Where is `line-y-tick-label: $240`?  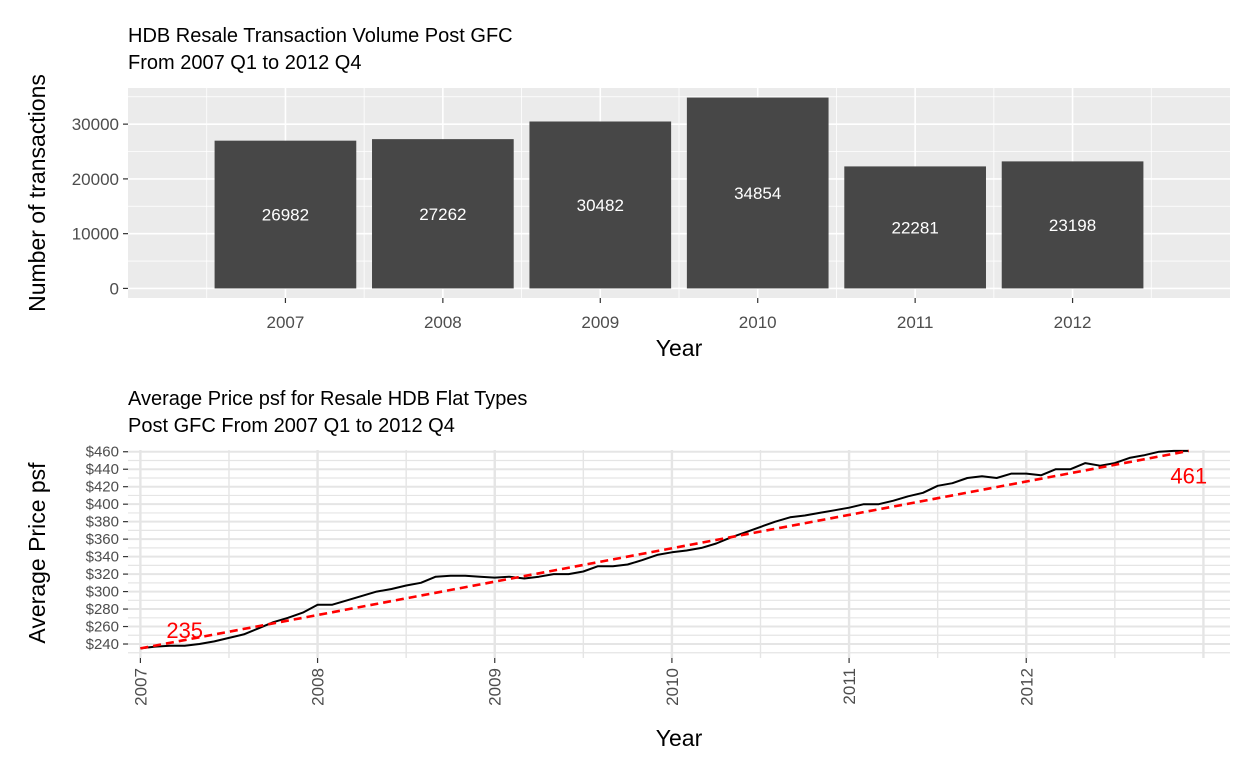 line-y-tick-label: $240 is located at coordinates (102, 644).